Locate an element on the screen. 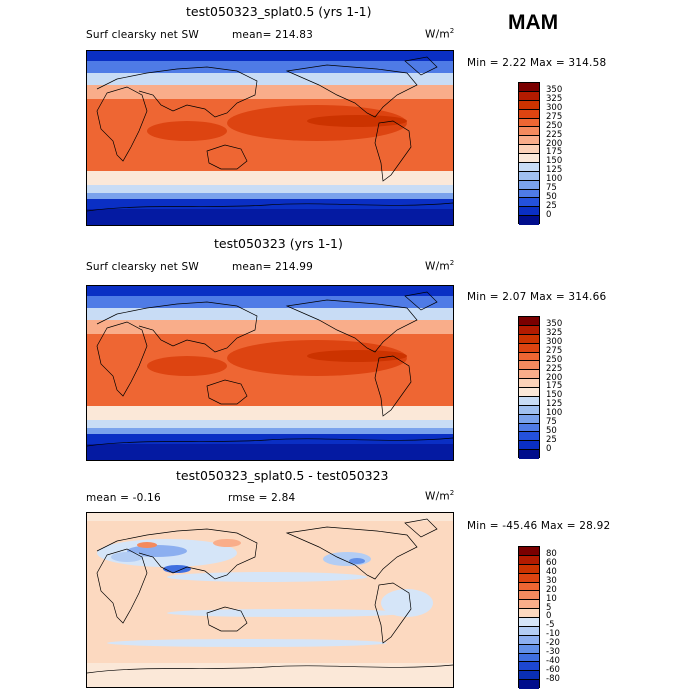  panel-3-tick: 5 is located at coordinates (549, 608).